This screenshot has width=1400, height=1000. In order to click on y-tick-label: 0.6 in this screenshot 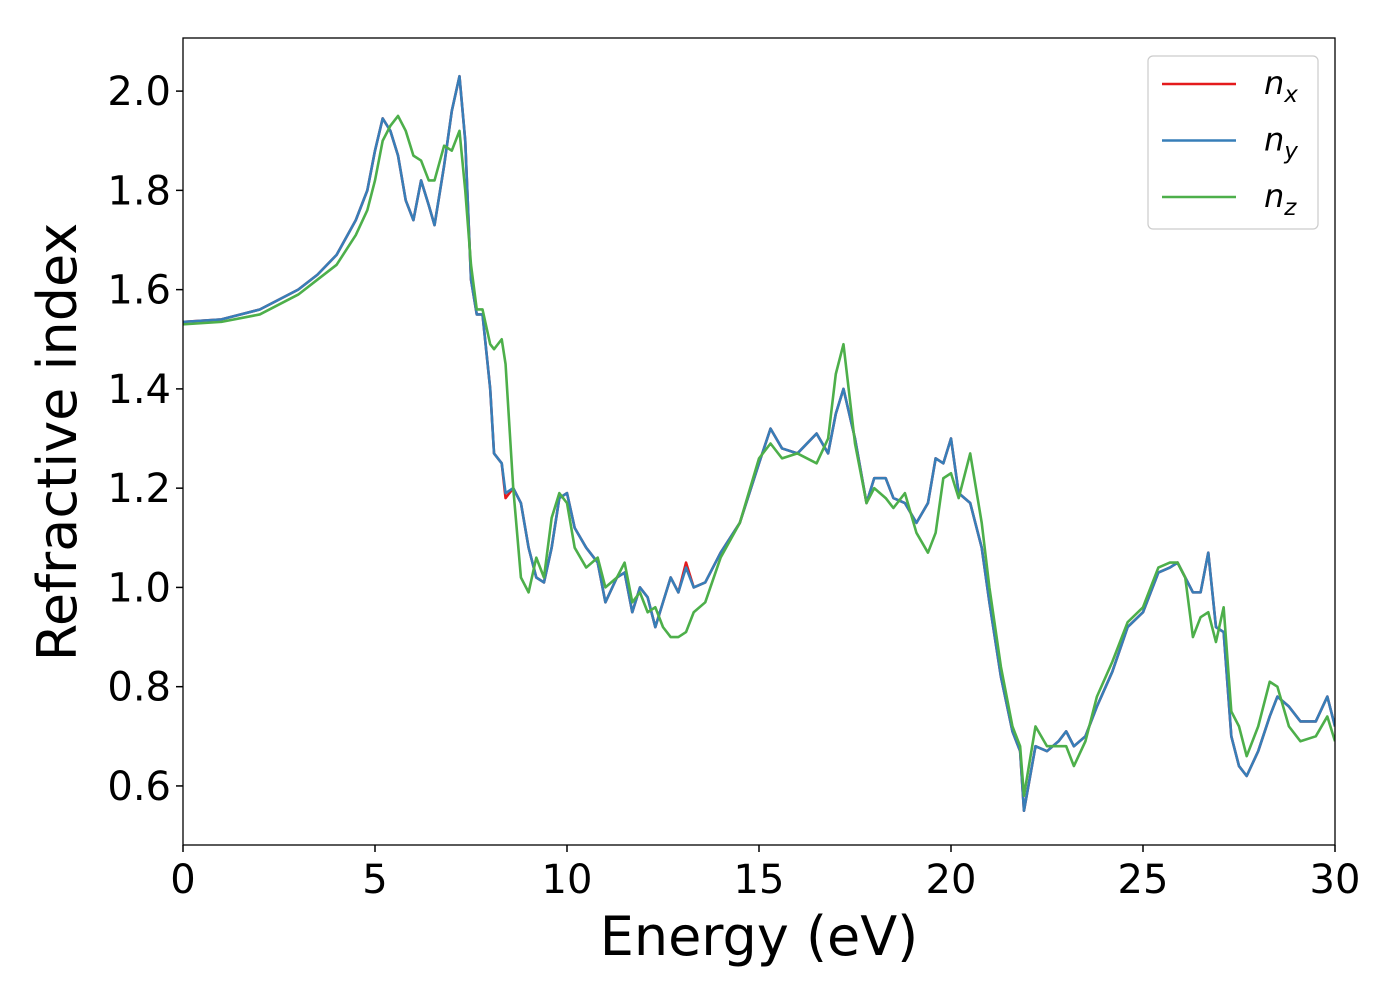, I will do `click(139, 787)`.